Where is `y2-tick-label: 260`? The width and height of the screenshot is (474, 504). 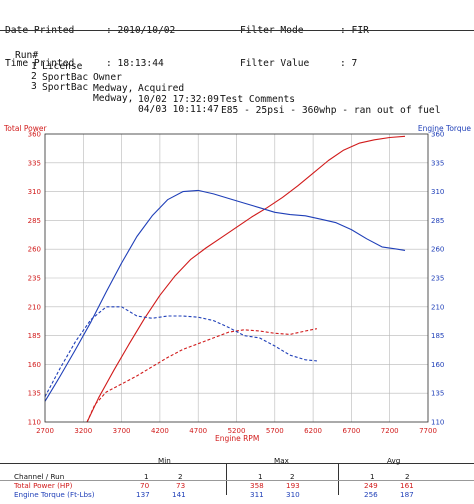 y2-tick-label: 260 is located at coordinates (437, 250).